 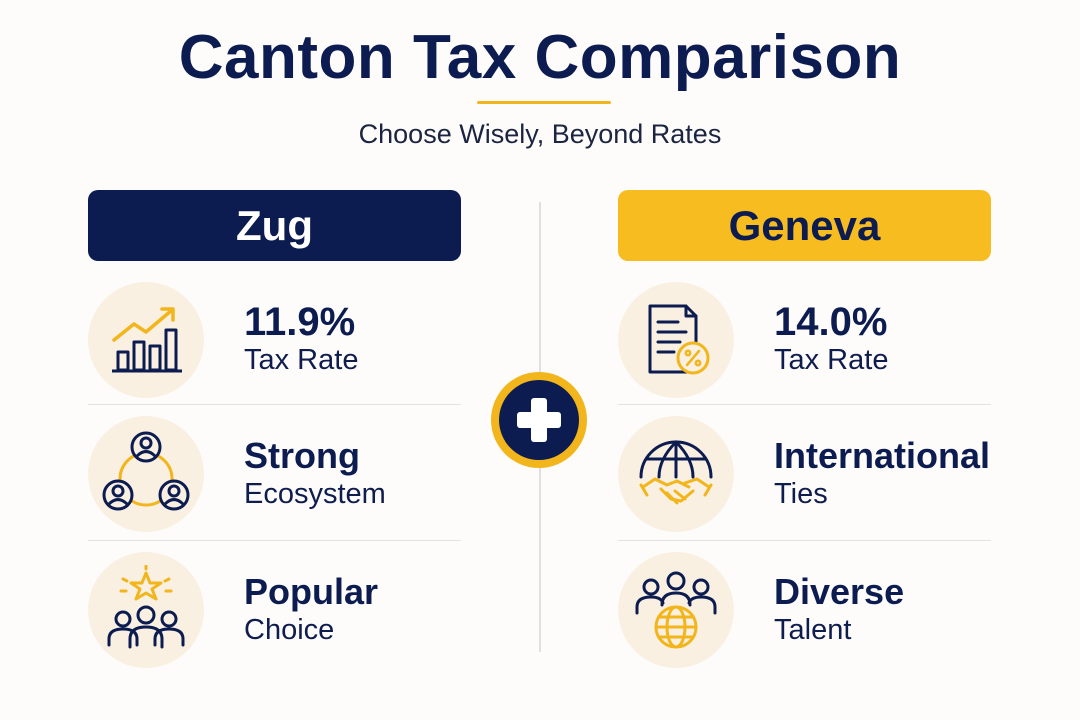 I want to click on geneva-tax-rate-row: 14.0% Tax Rate, so click(x=804, y=342).